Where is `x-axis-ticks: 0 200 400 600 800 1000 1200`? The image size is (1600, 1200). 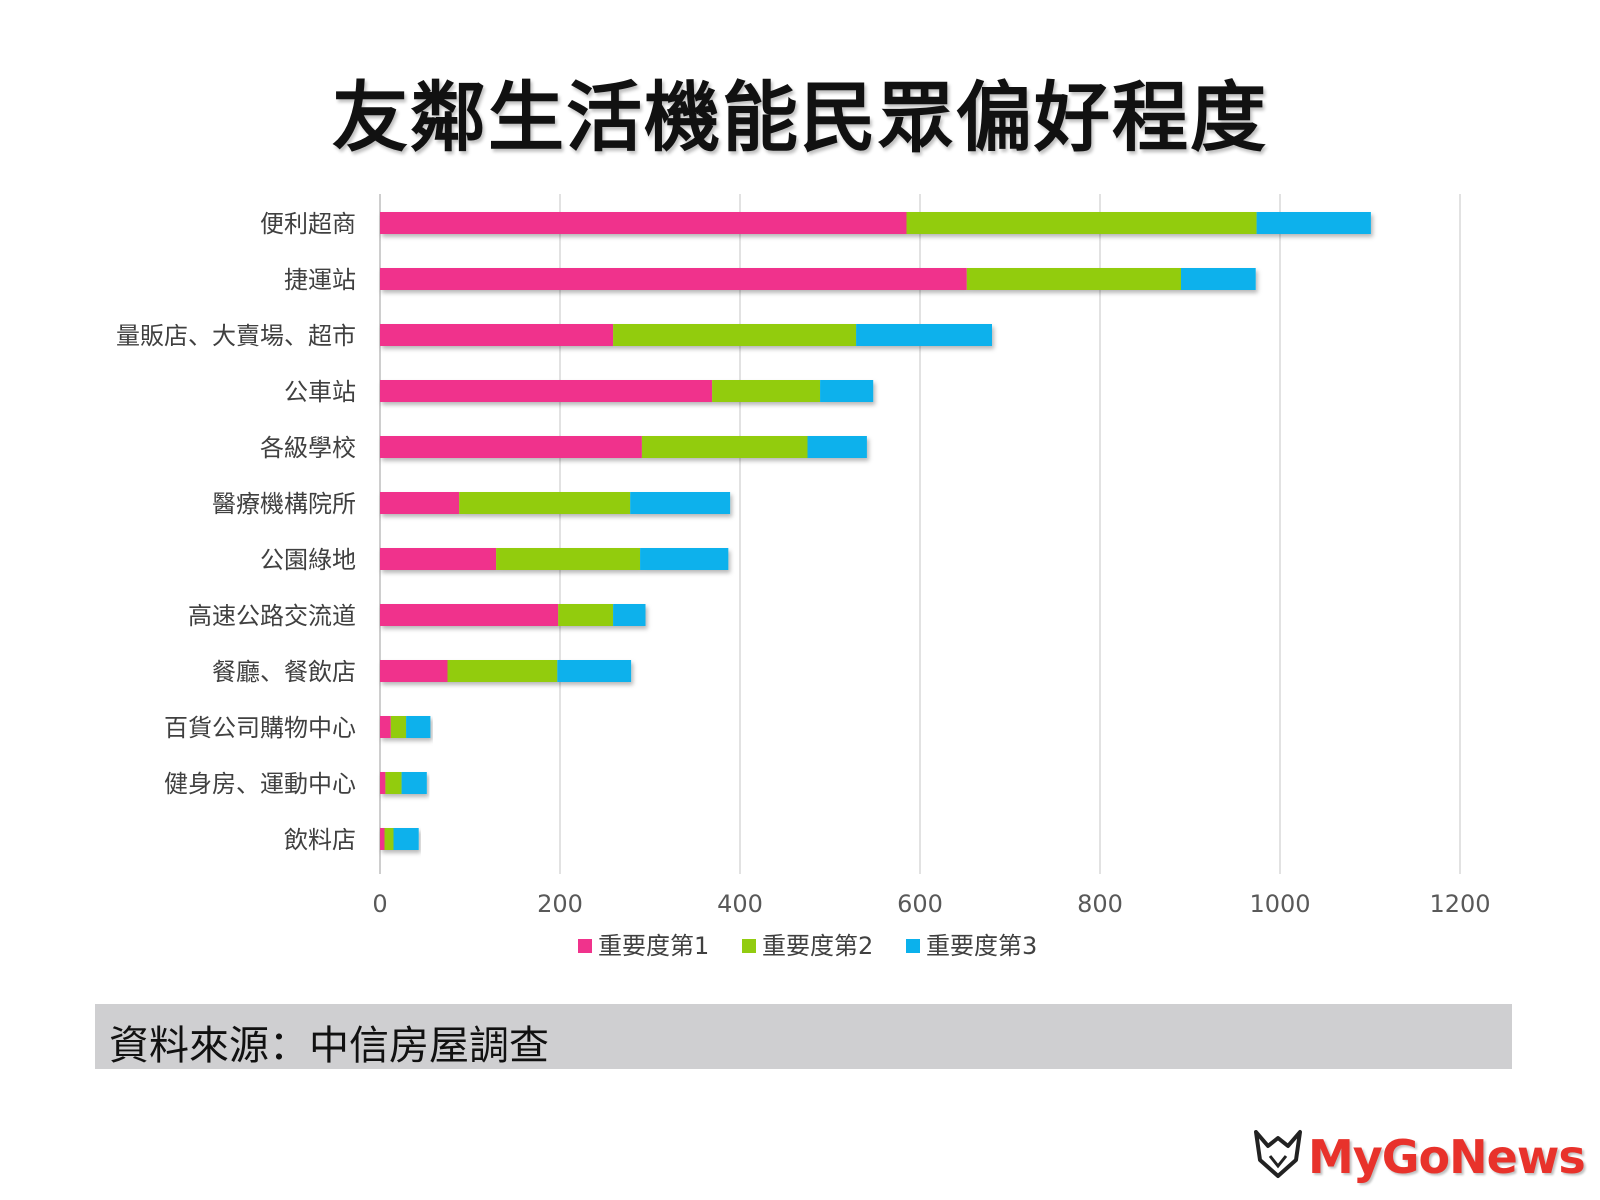
x-axis-ticks: 0 200 400 600 800 1000 1200 is located at coordinates (931, 904).